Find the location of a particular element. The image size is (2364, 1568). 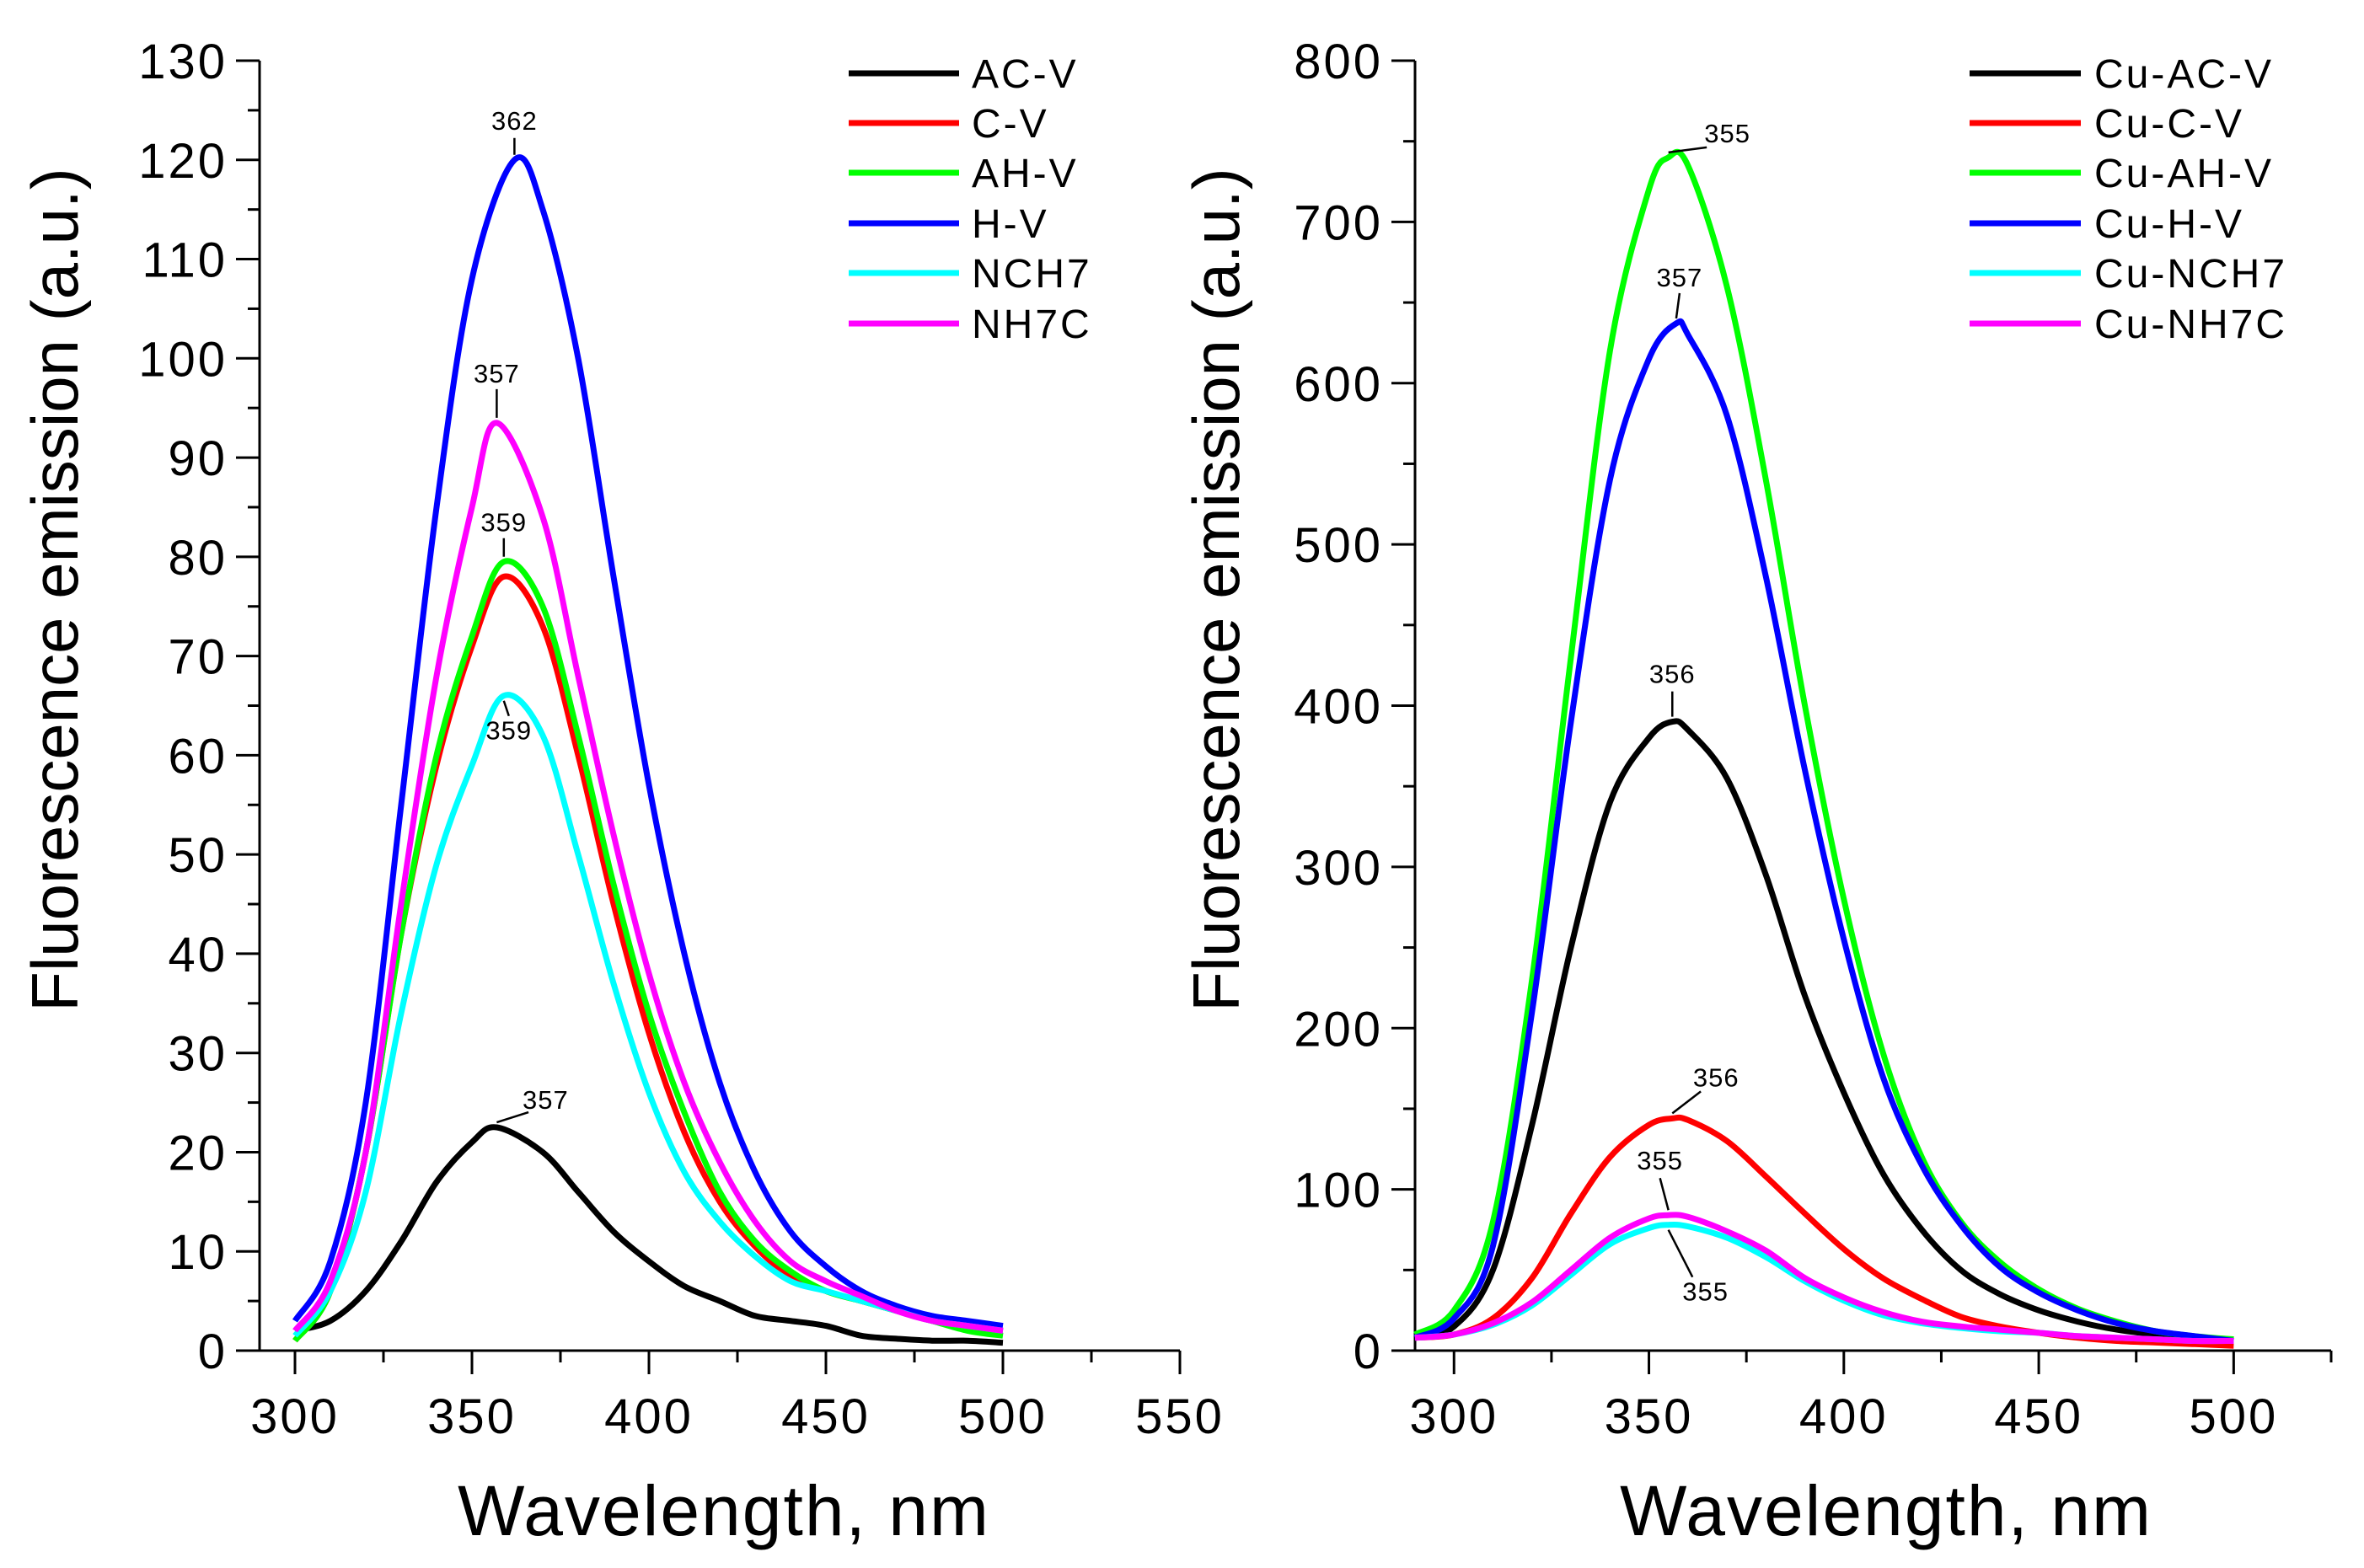

y-tick-label: 30 is located at coordinates (198, 1054).